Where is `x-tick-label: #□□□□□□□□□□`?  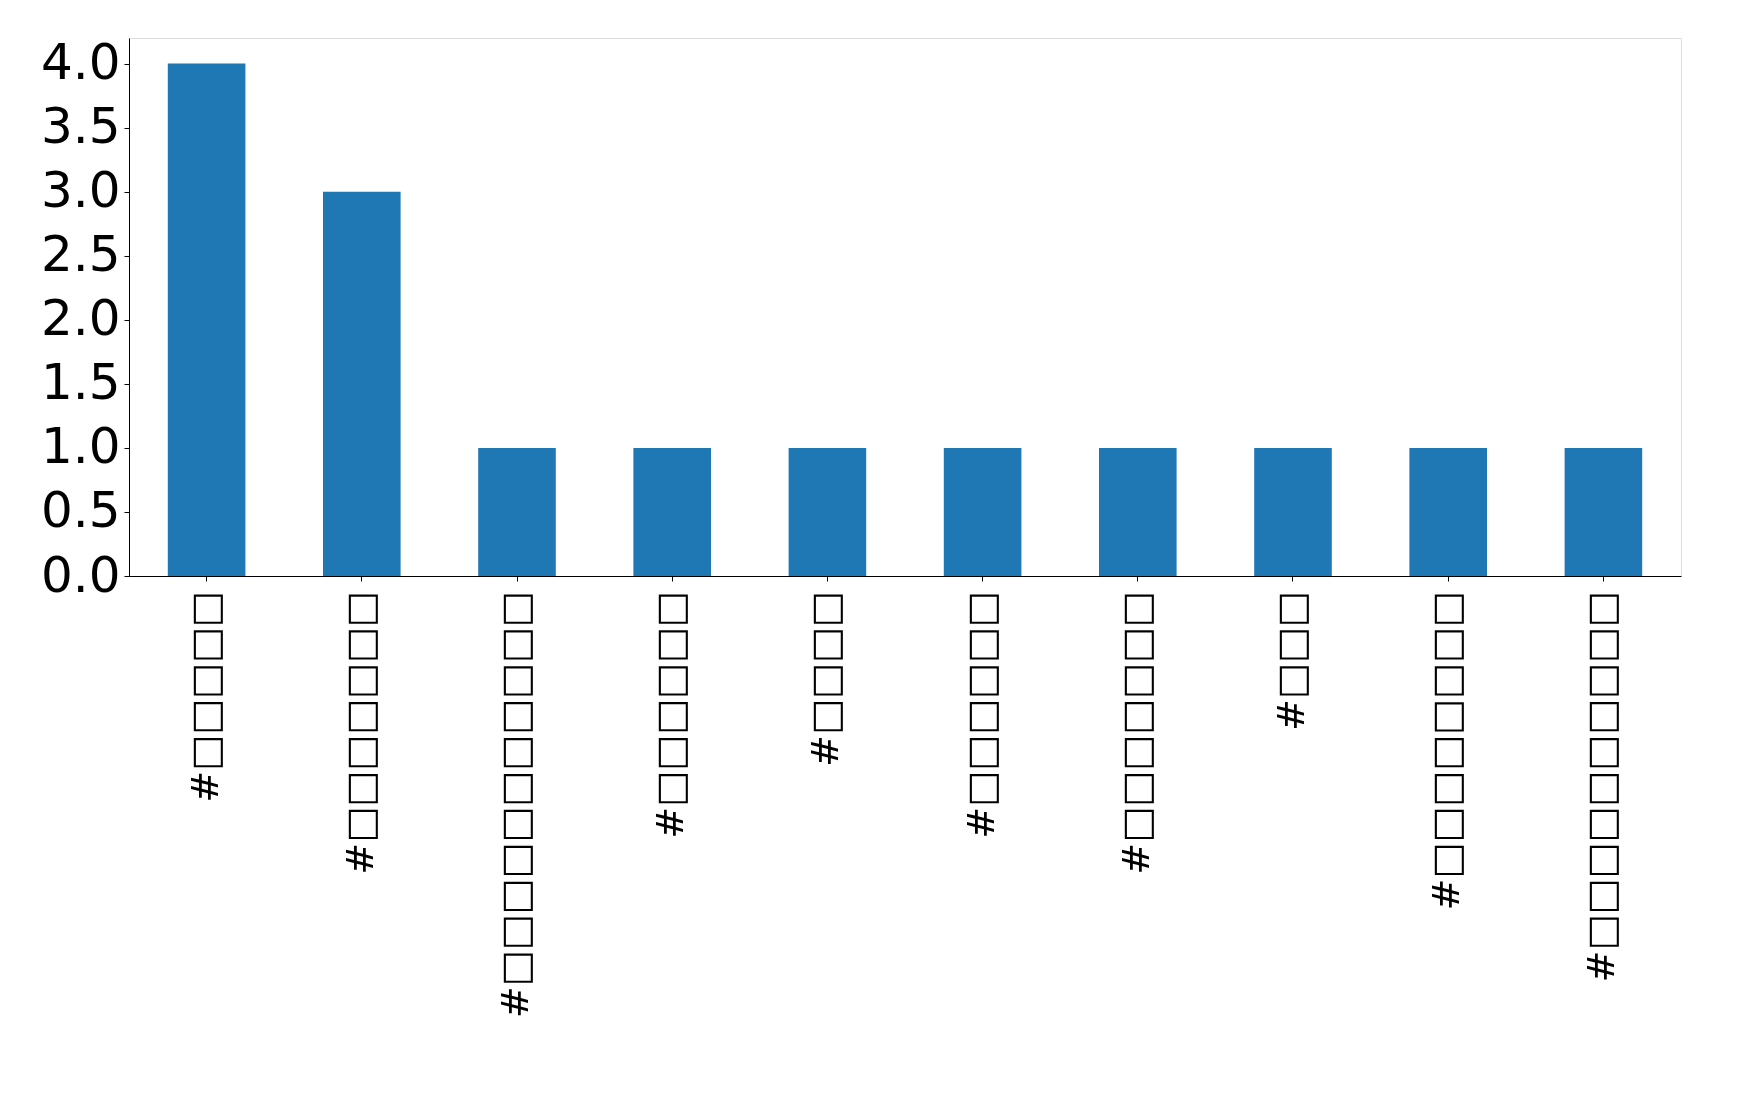 x-tick-label: #□□□□□□□□□□ is located at coordinates (1601, 787).